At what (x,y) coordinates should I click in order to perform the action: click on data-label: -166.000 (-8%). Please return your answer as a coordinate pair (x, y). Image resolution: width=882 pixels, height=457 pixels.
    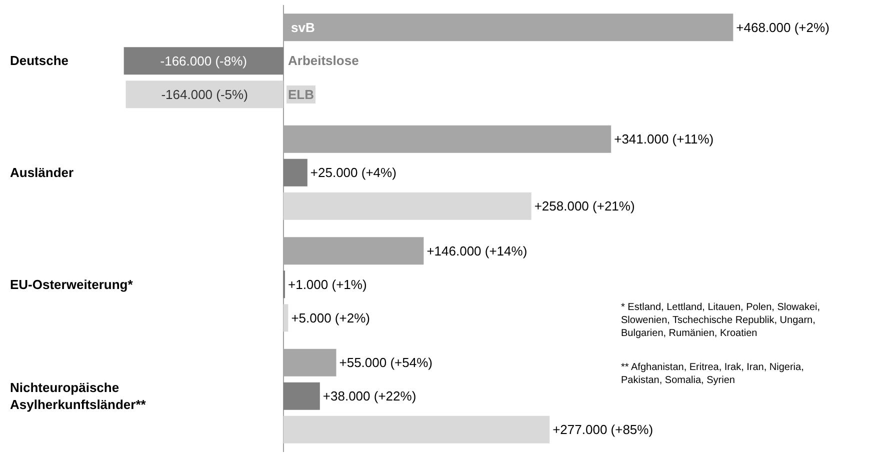
    Looking at the image, I should click on (203, 60).